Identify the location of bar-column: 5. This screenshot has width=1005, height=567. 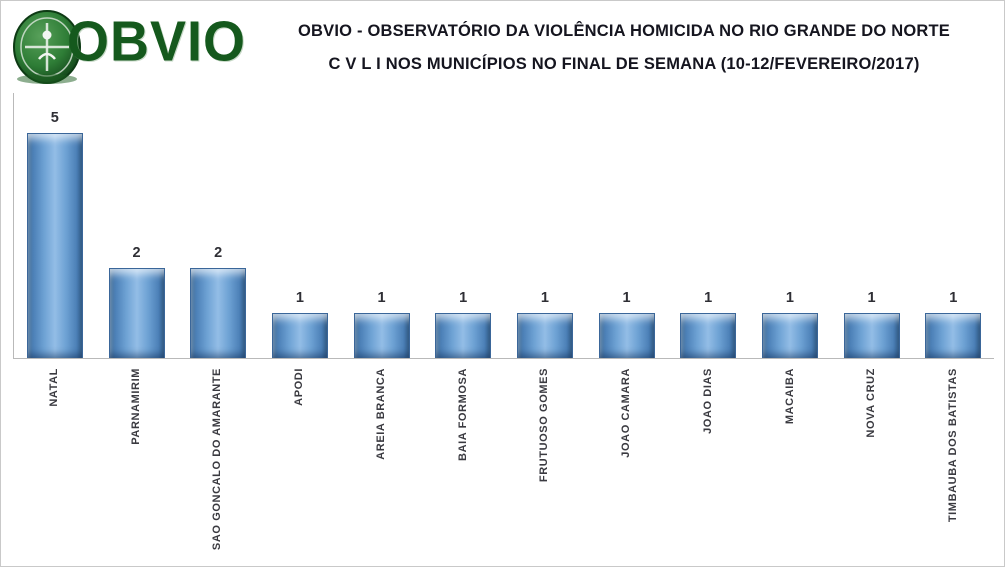
(55, 225).